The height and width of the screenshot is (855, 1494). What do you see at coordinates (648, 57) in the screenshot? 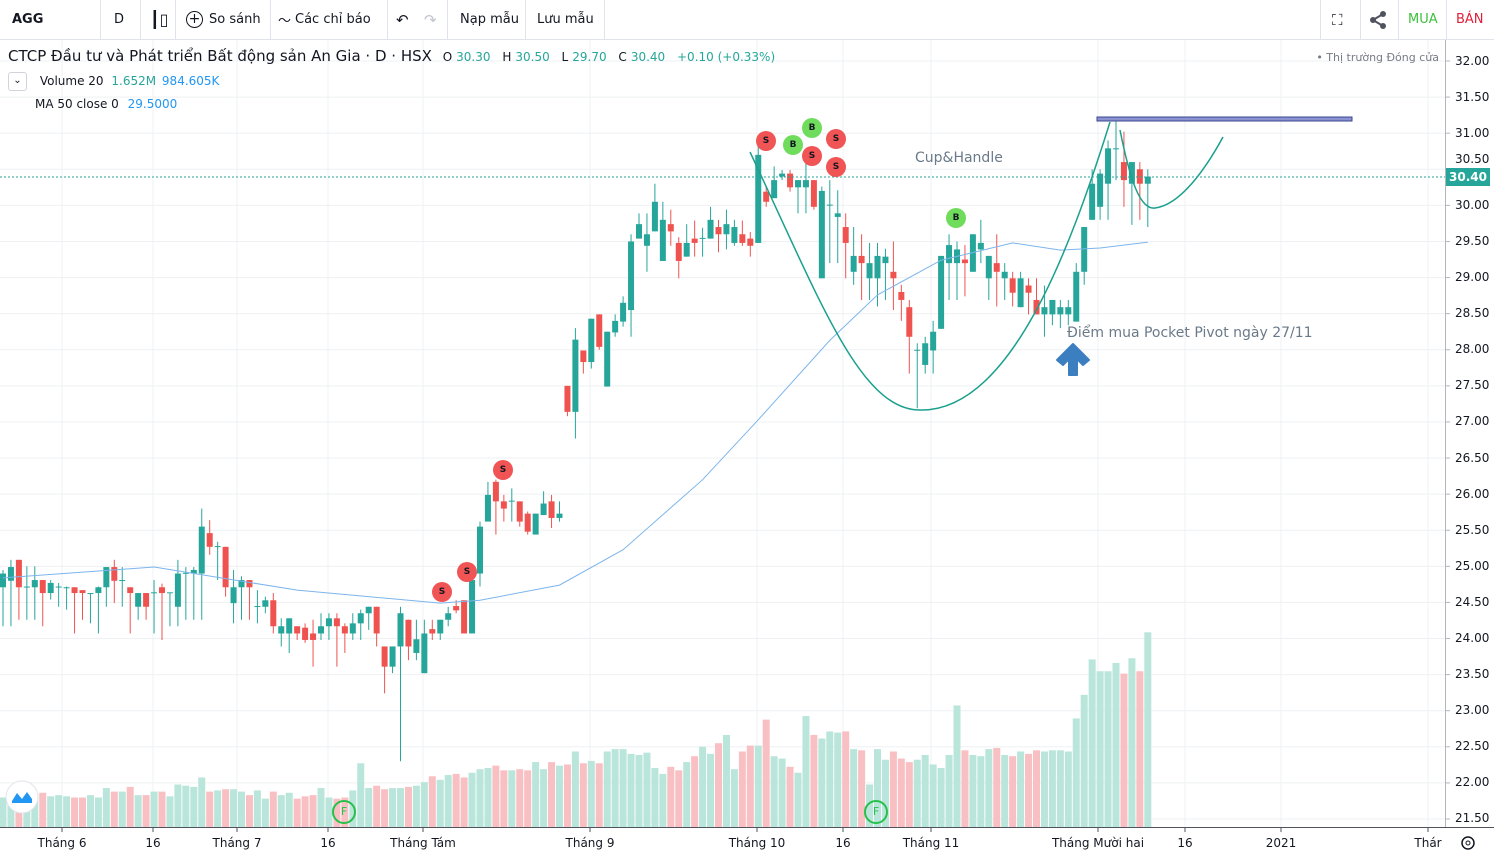
I see `close-value: 30.40` at bounding box center [648, 57].